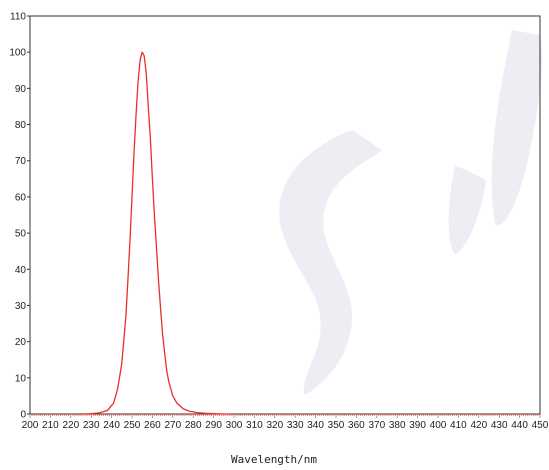  Describe the element at coordinates (21, 270) in the screenshot. I see `y-tick-label: 40` at that location.